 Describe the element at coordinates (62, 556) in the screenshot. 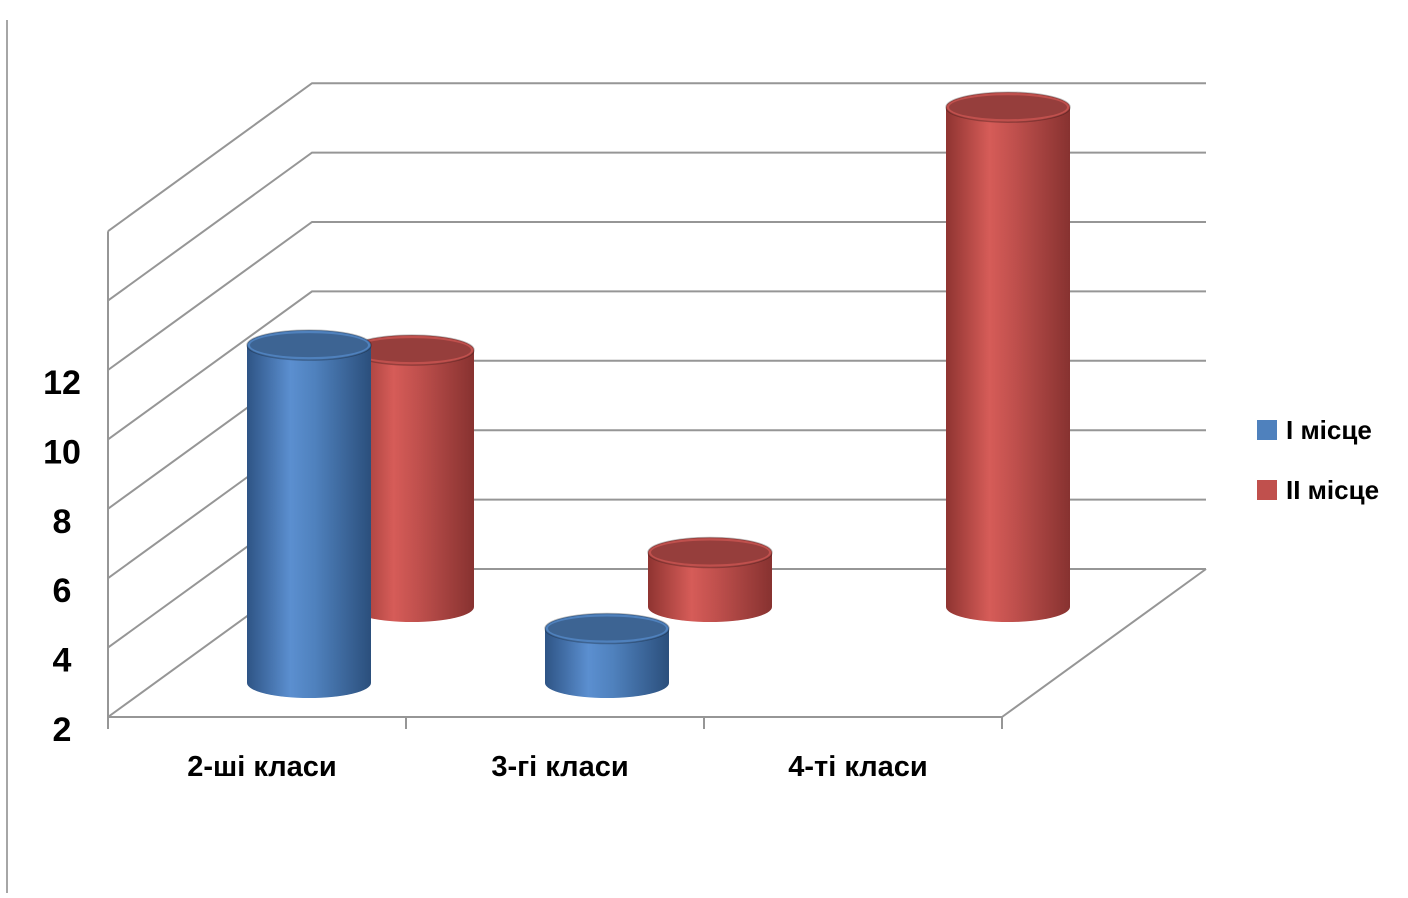

I see `y-axis-ticks: 2 4 6 8 10 12` at that location.